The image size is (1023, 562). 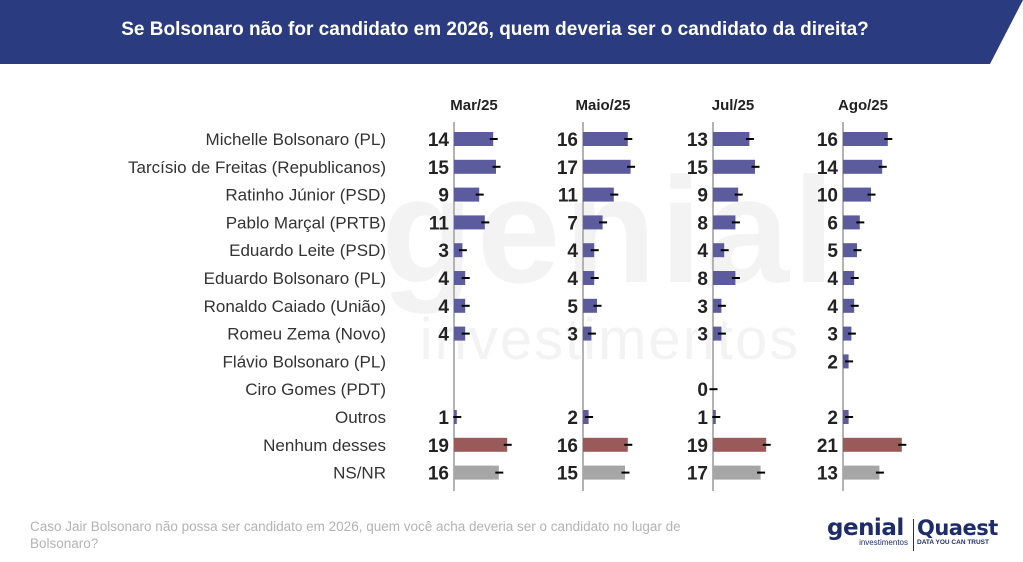 I want to click on data-label: 21, so click(x=828, y=446).